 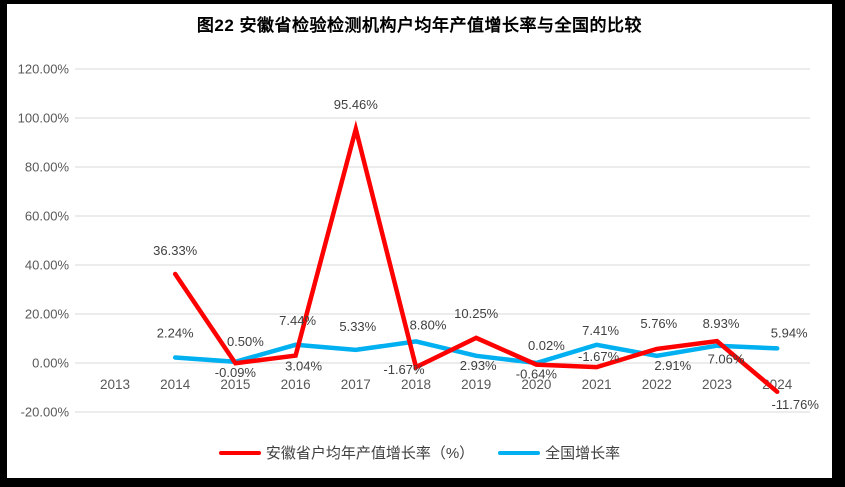 I want to click on chart-legend: 安徽省户均年产值增长率（%） 全国增长率, so click(x=419, y=452).